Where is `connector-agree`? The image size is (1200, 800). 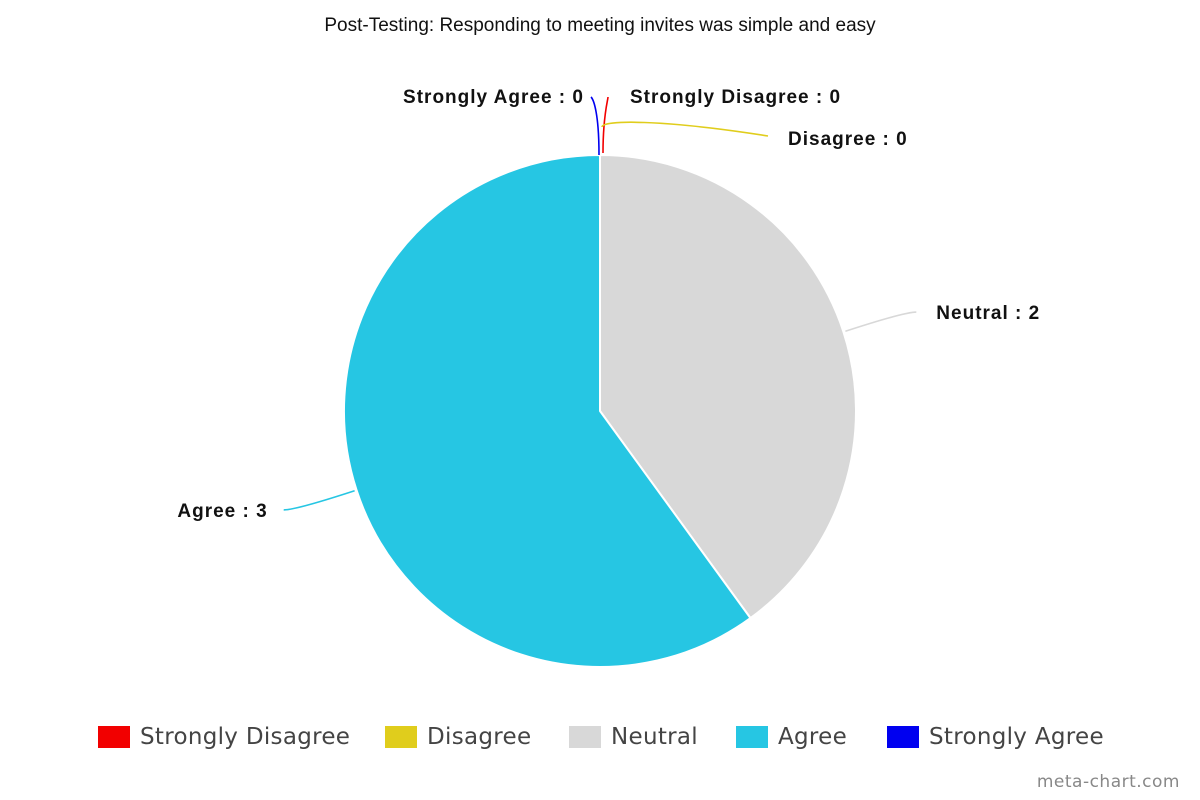 connector-agree is located at coordinates (319, 500).